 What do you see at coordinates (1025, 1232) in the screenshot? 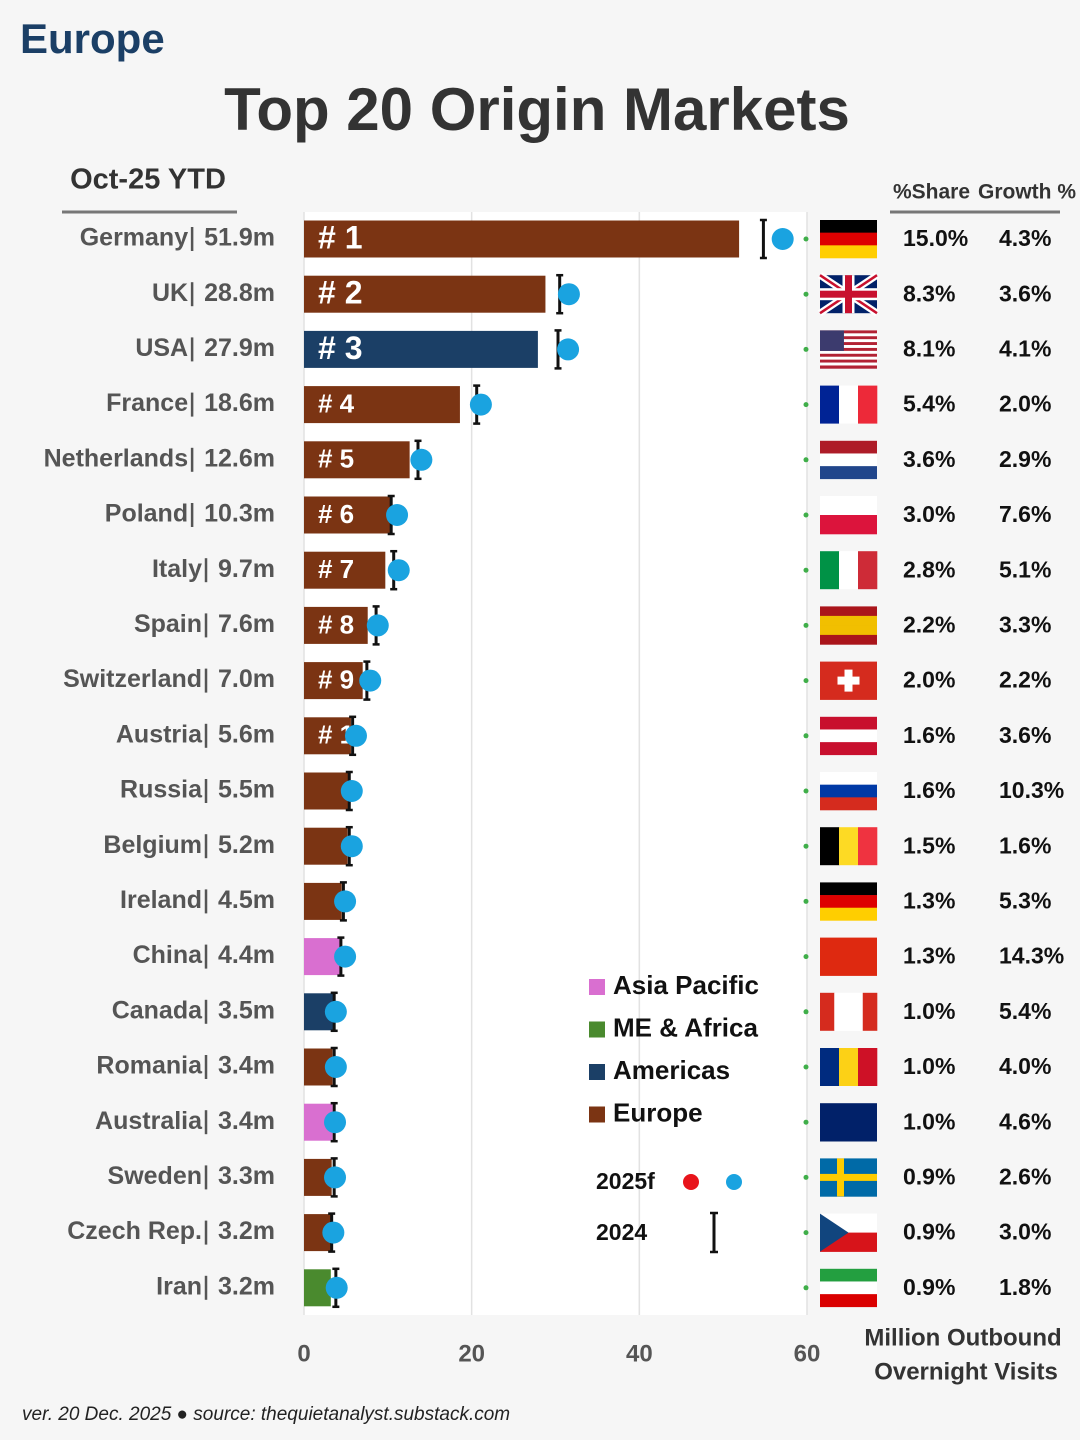
I see `growth-value: 3.0%` at bounding box center [1025, 1232].